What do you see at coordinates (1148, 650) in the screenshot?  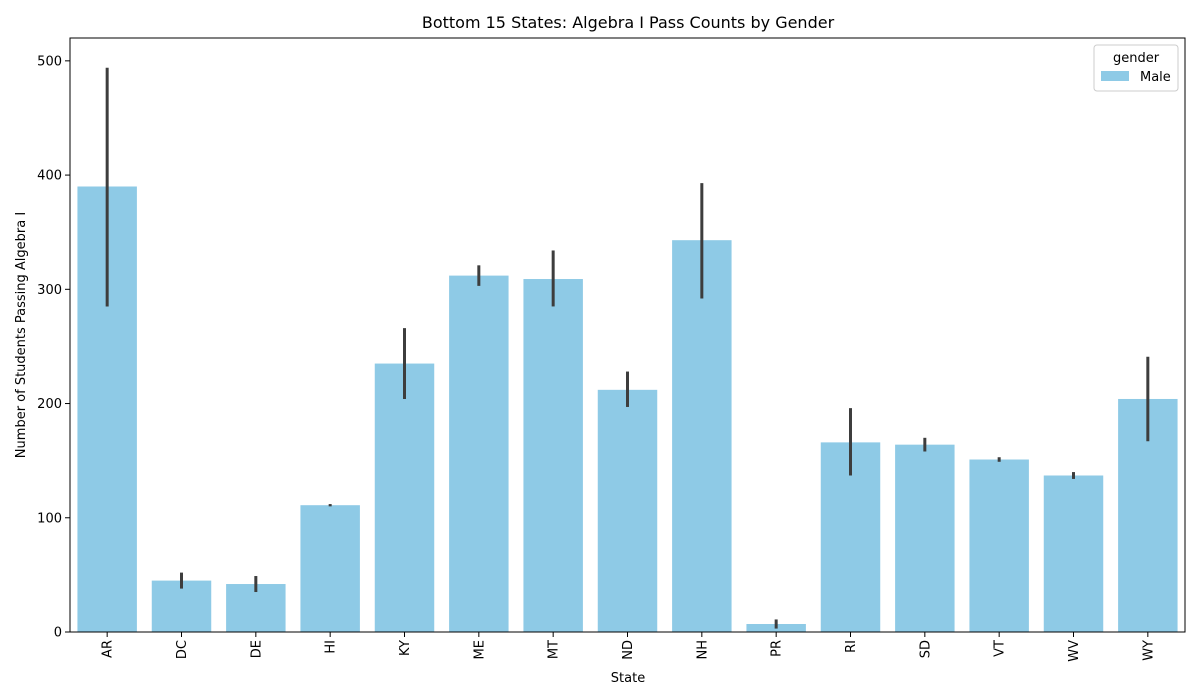 I see `x-tick-label: WY` at bounding box center [1148, 650].